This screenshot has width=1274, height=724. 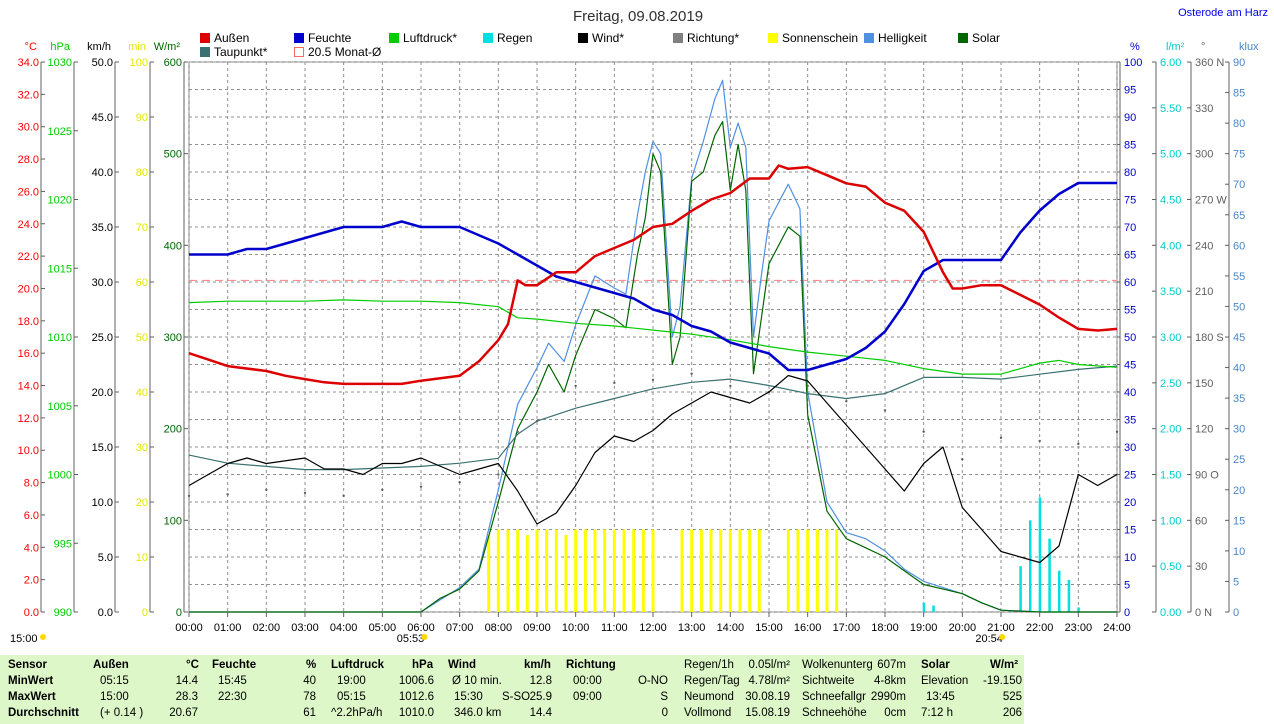 I want to click on legend-label: Wind*, so click(x=608, y=38).